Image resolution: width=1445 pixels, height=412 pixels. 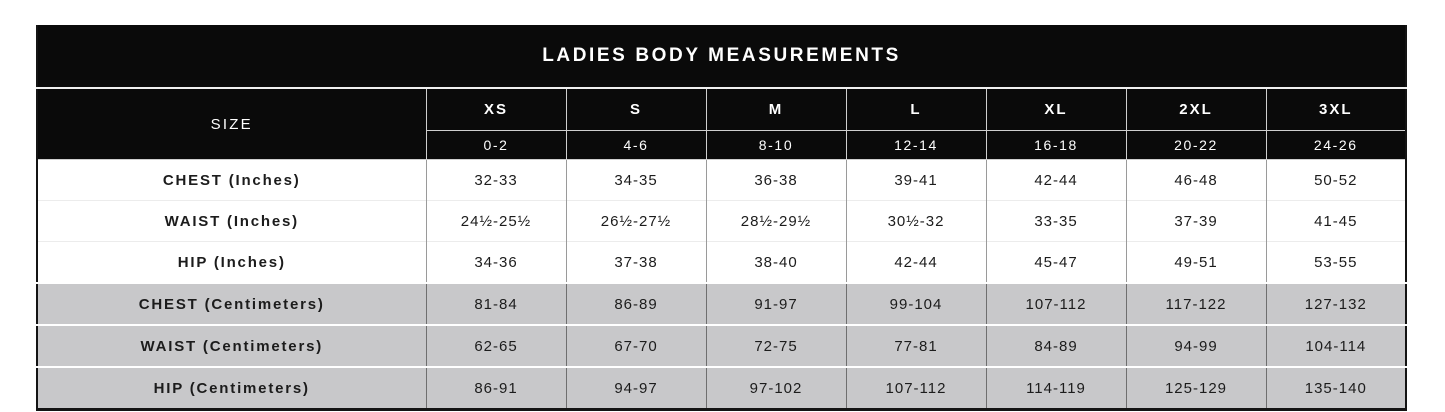 What do you see at coordinates (1055, 262) in the screenshot?
I see `value-cell: 45-47` at bounding box center [1055, 262].